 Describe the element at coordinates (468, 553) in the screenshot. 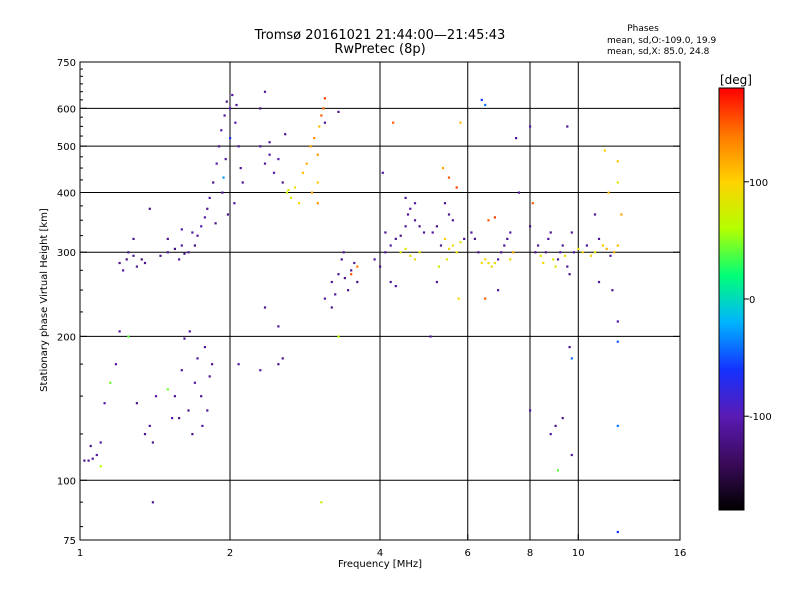

I see `x-tick-label: 6` at that location.